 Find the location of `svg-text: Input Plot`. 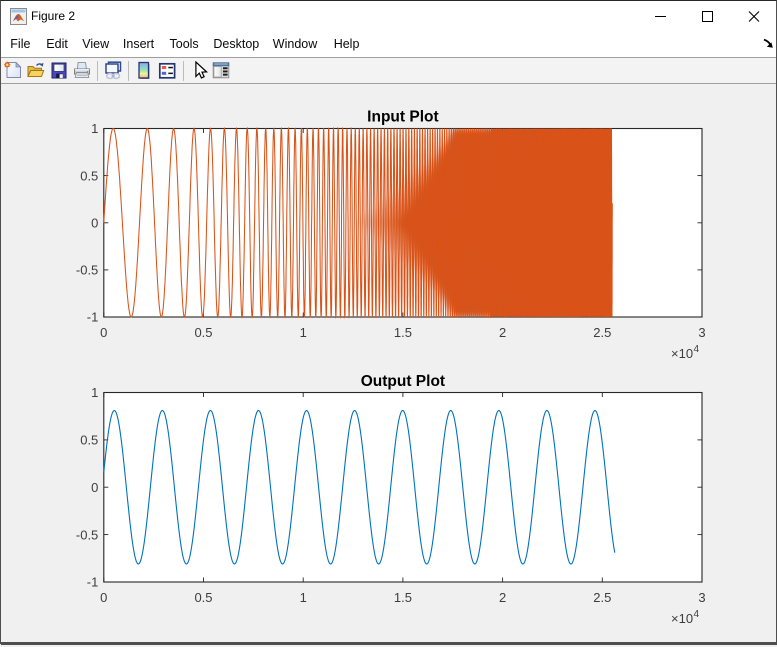

svg-text: Input Plot is located at coordinates (402, 117).